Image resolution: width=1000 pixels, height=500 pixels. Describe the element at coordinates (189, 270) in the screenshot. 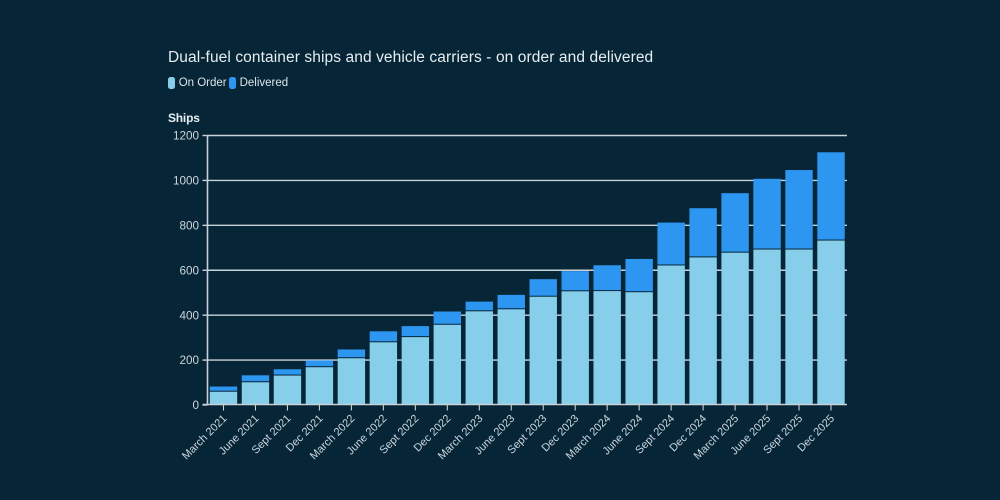

I see `svg-text: 600` at that location.